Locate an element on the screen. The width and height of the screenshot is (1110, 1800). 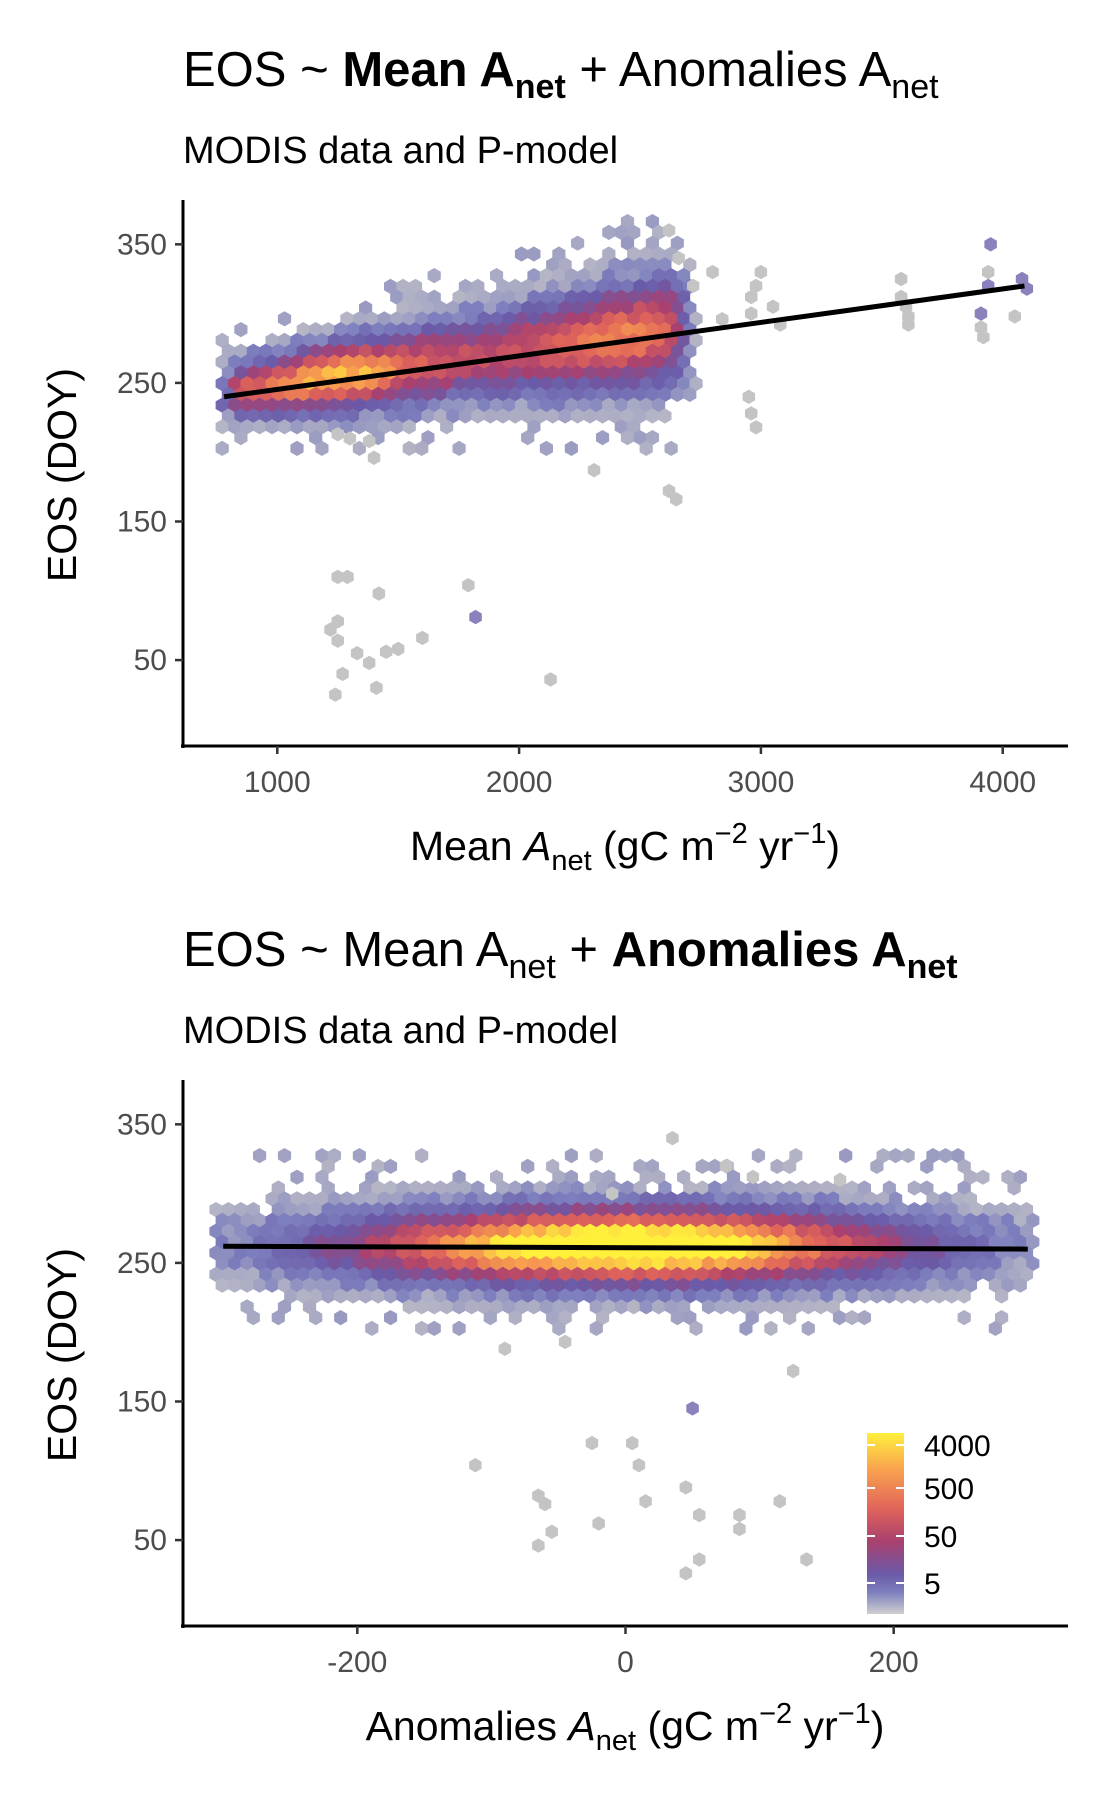
x-tick-label: 0 is located at coordinates (625, 1662).